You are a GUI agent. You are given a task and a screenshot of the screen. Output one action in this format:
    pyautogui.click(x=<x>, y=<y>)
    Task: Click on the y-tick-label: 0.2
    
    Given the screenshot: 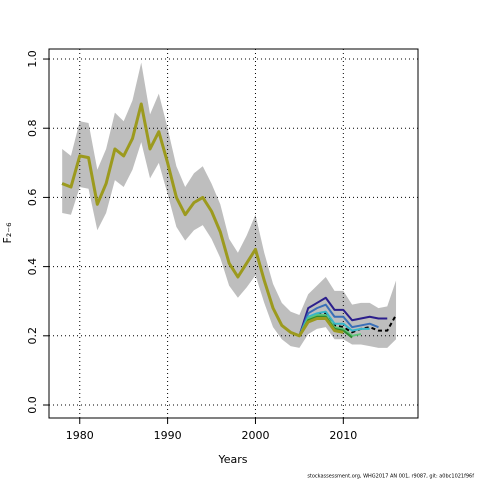 What is the action you would take?
    pyautogui.click(x=32, y=336)
    